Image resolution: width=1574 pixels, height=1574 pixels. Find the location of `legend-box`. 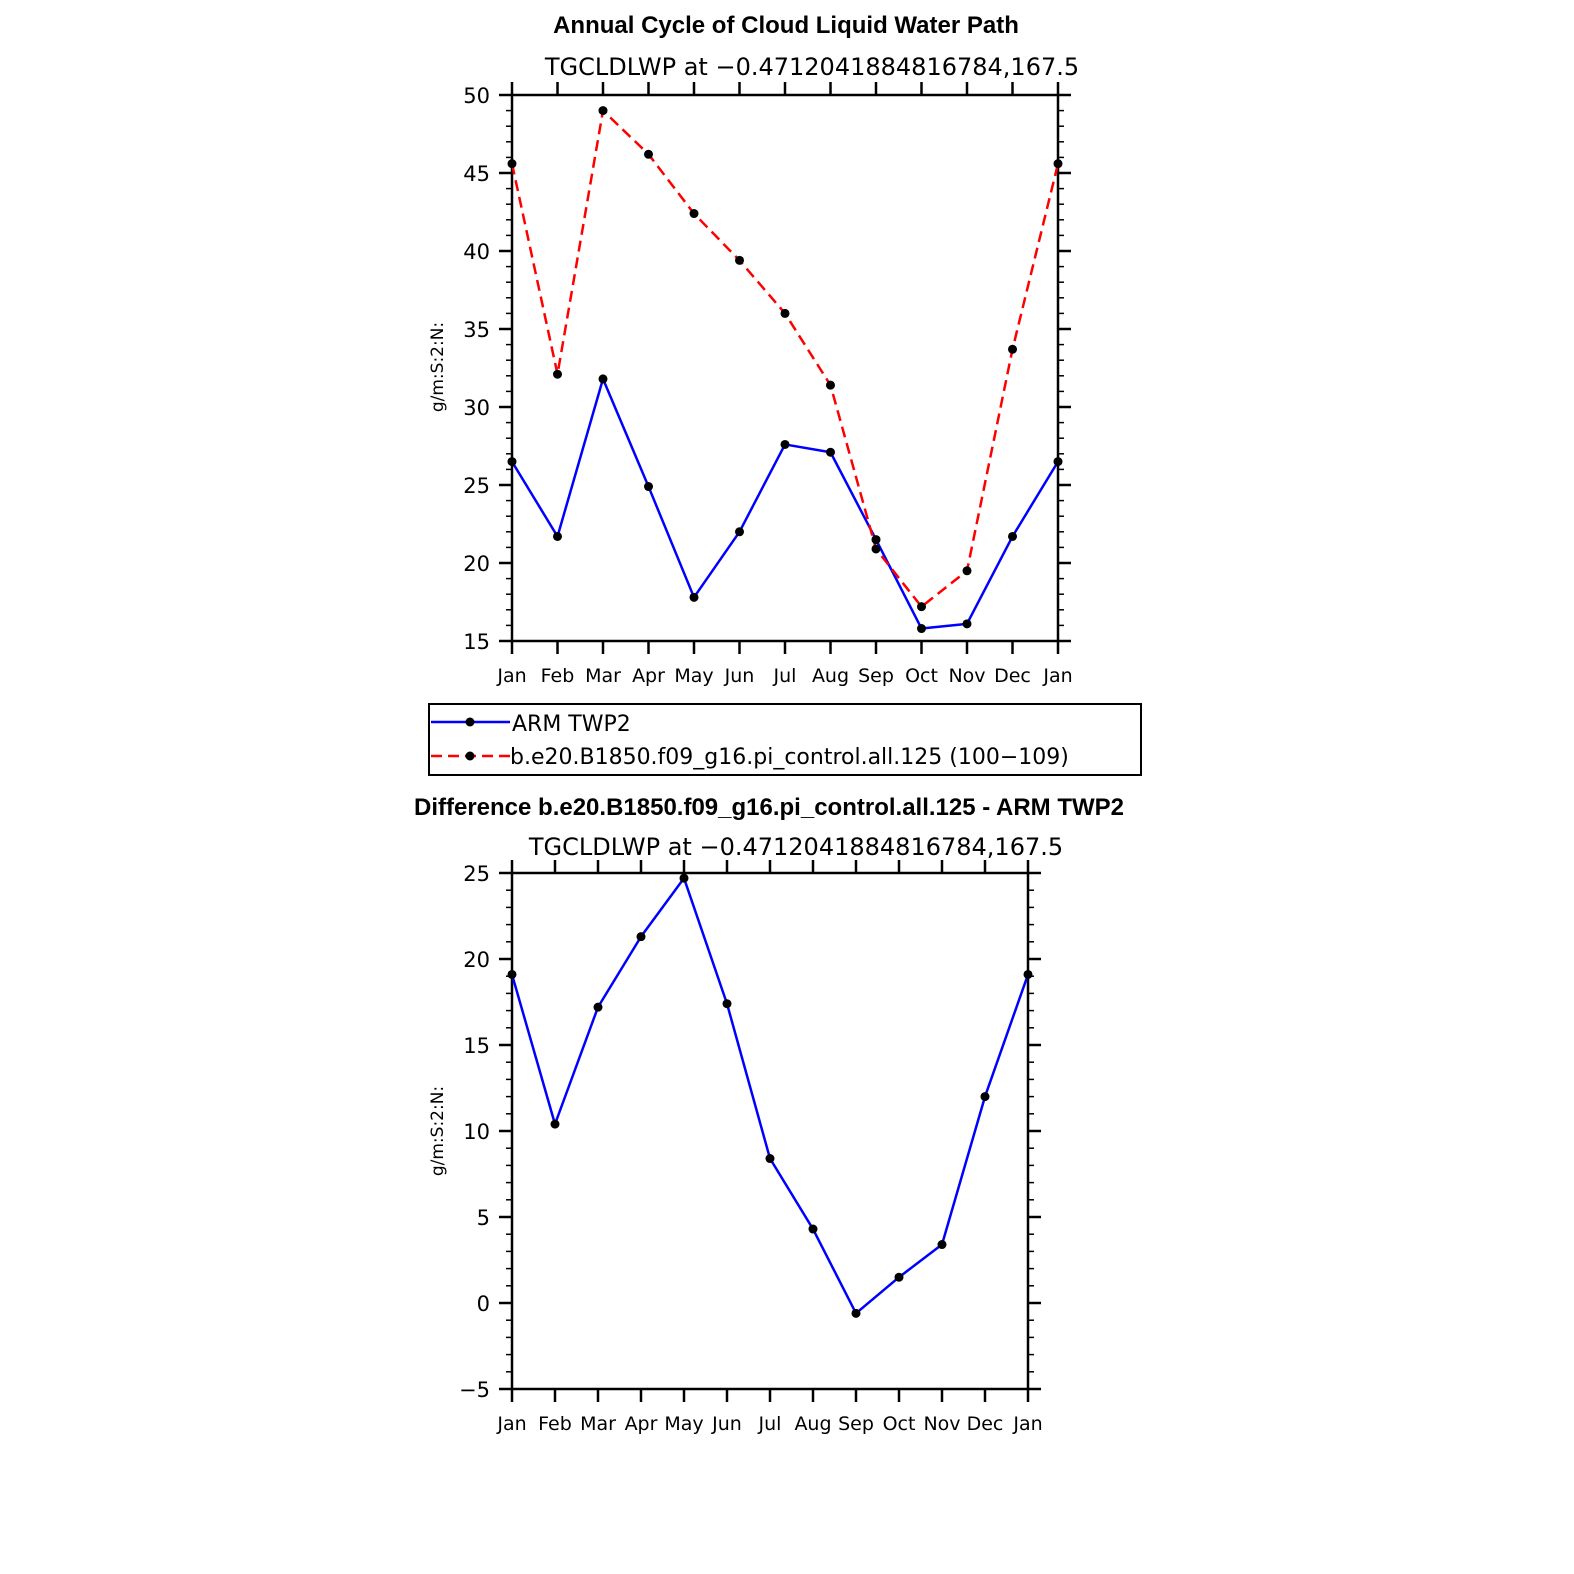

legend-box is located at coordinates (785, 739).